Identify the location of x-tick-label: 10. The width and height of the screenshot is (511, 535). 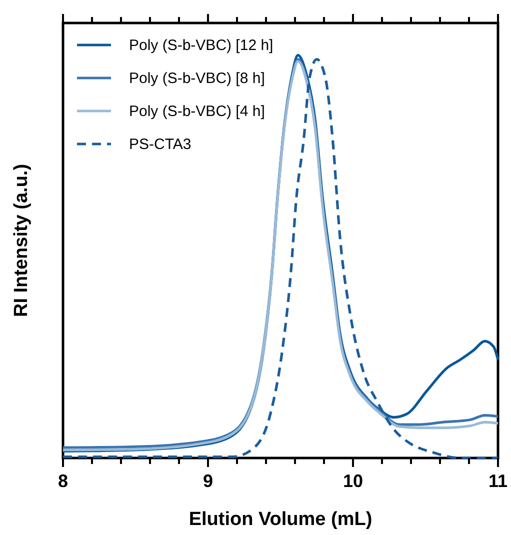
(353, 481).